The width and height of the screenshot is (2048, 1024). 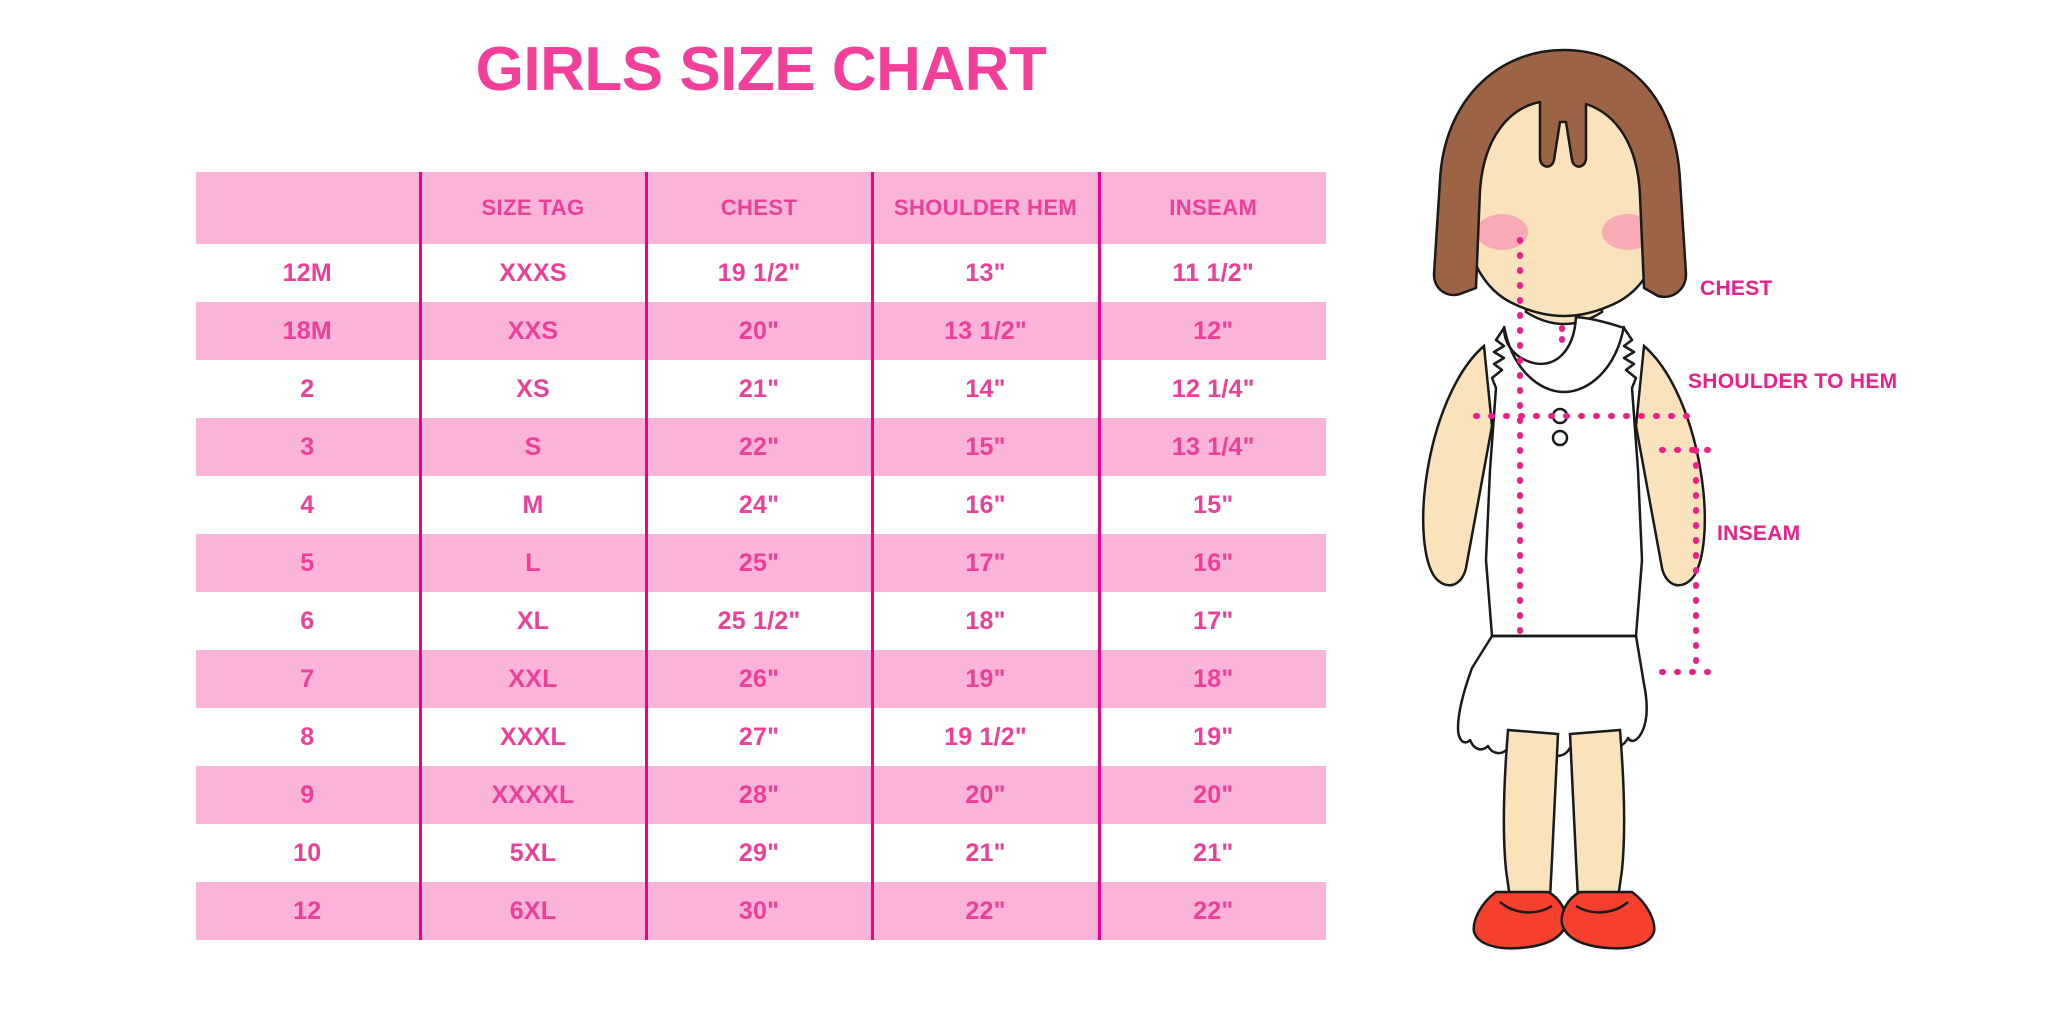 What do you see at coordinates (309, 679) in the screenshot?
I see `cell-size: 7` at bounding box center [309, 679].